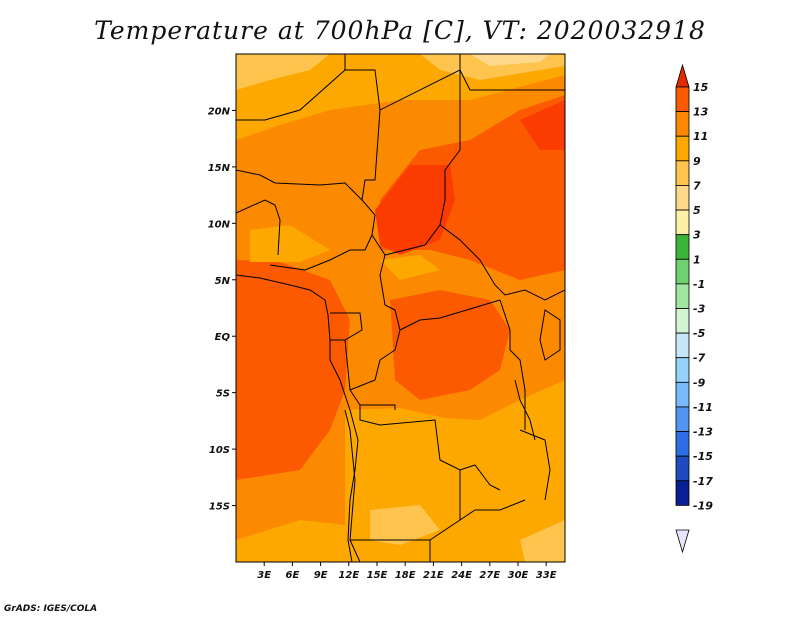 The image size is (800, 618). What do you see at coordinates (699, 309) in the screenshot?
I see `colorbar-label: -3` at bounding box center [699, 309].